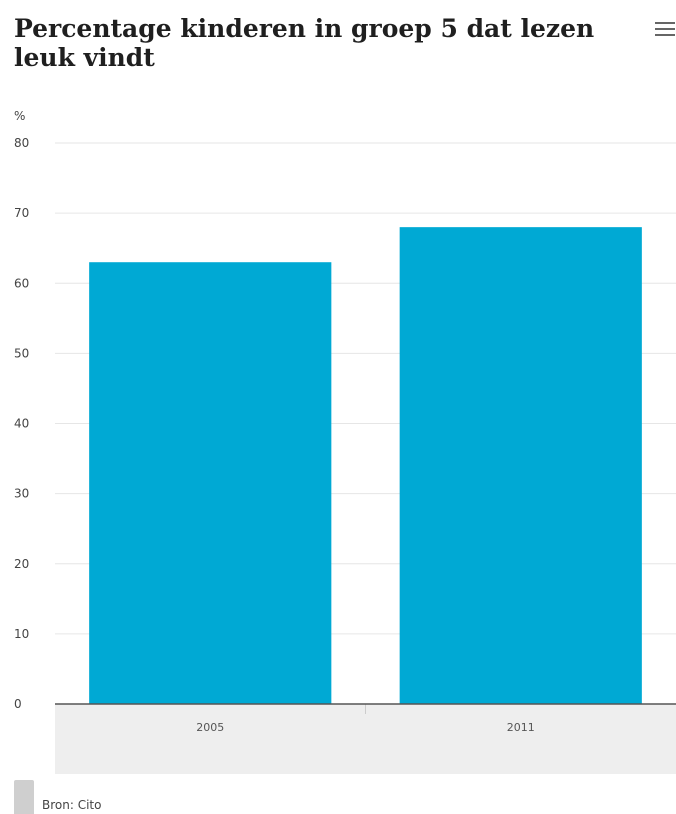  What do you see at coordinates (365, 739) in the screenshot?
I see `x-axis-band` at bounding box center [365, 739].